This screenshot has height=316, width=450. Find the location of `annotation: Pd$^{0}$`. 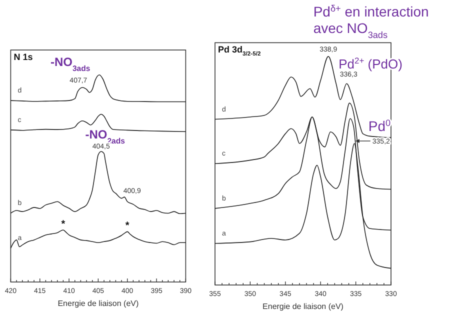

annotation: Pd$^{0}$ is located at coordinates (379, 126).